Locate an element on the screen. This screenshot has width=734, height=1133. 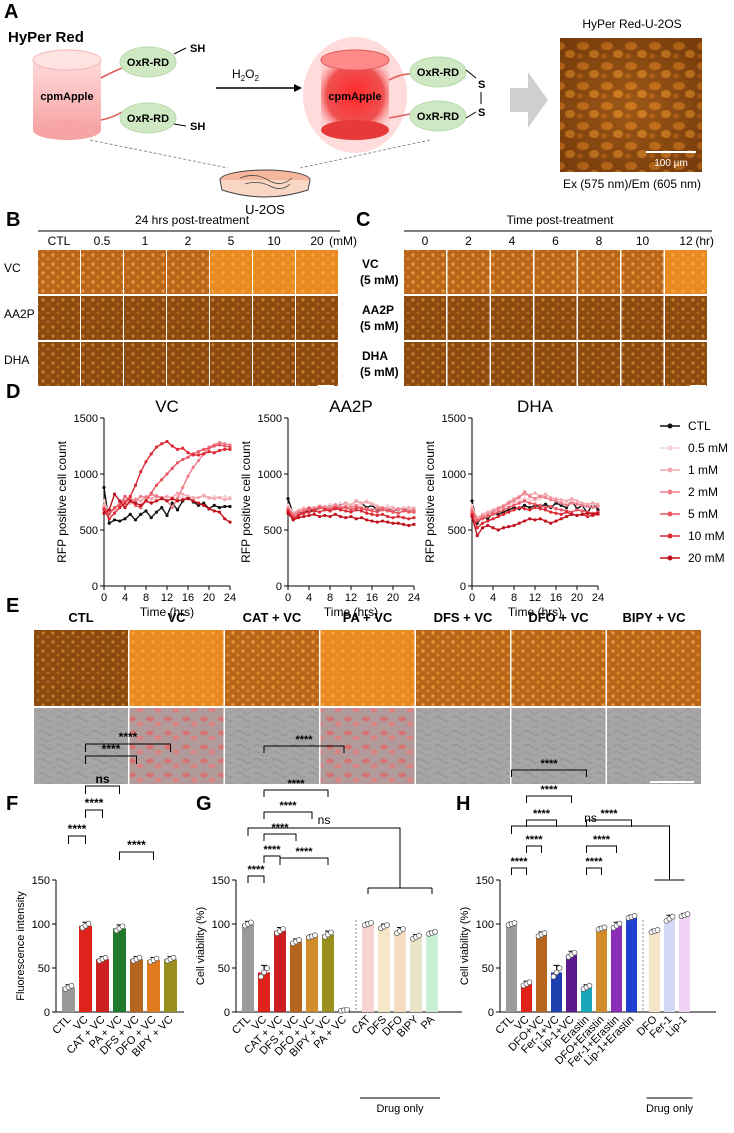
cpmapple-cylinder-left is located at coordinates (67, 94).